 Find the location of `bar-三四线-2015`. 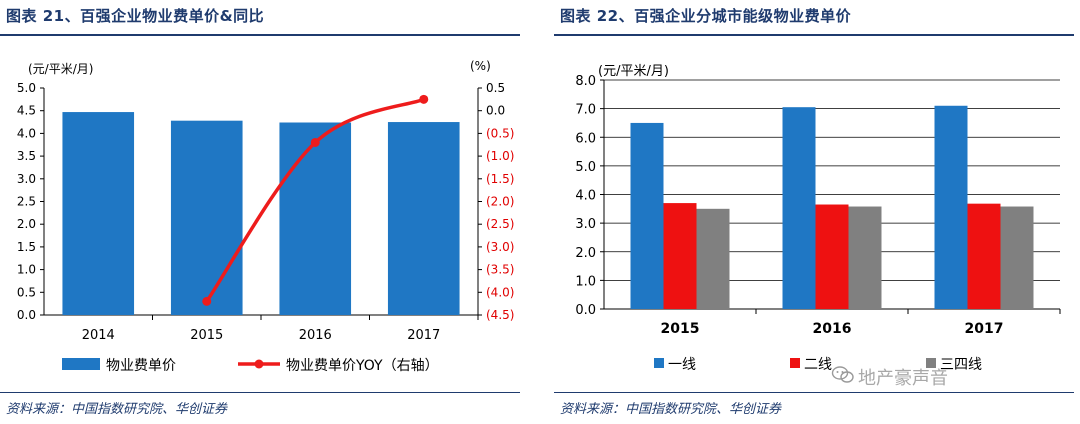

bar-三四线-2015 is located at coordinates (713, 258).